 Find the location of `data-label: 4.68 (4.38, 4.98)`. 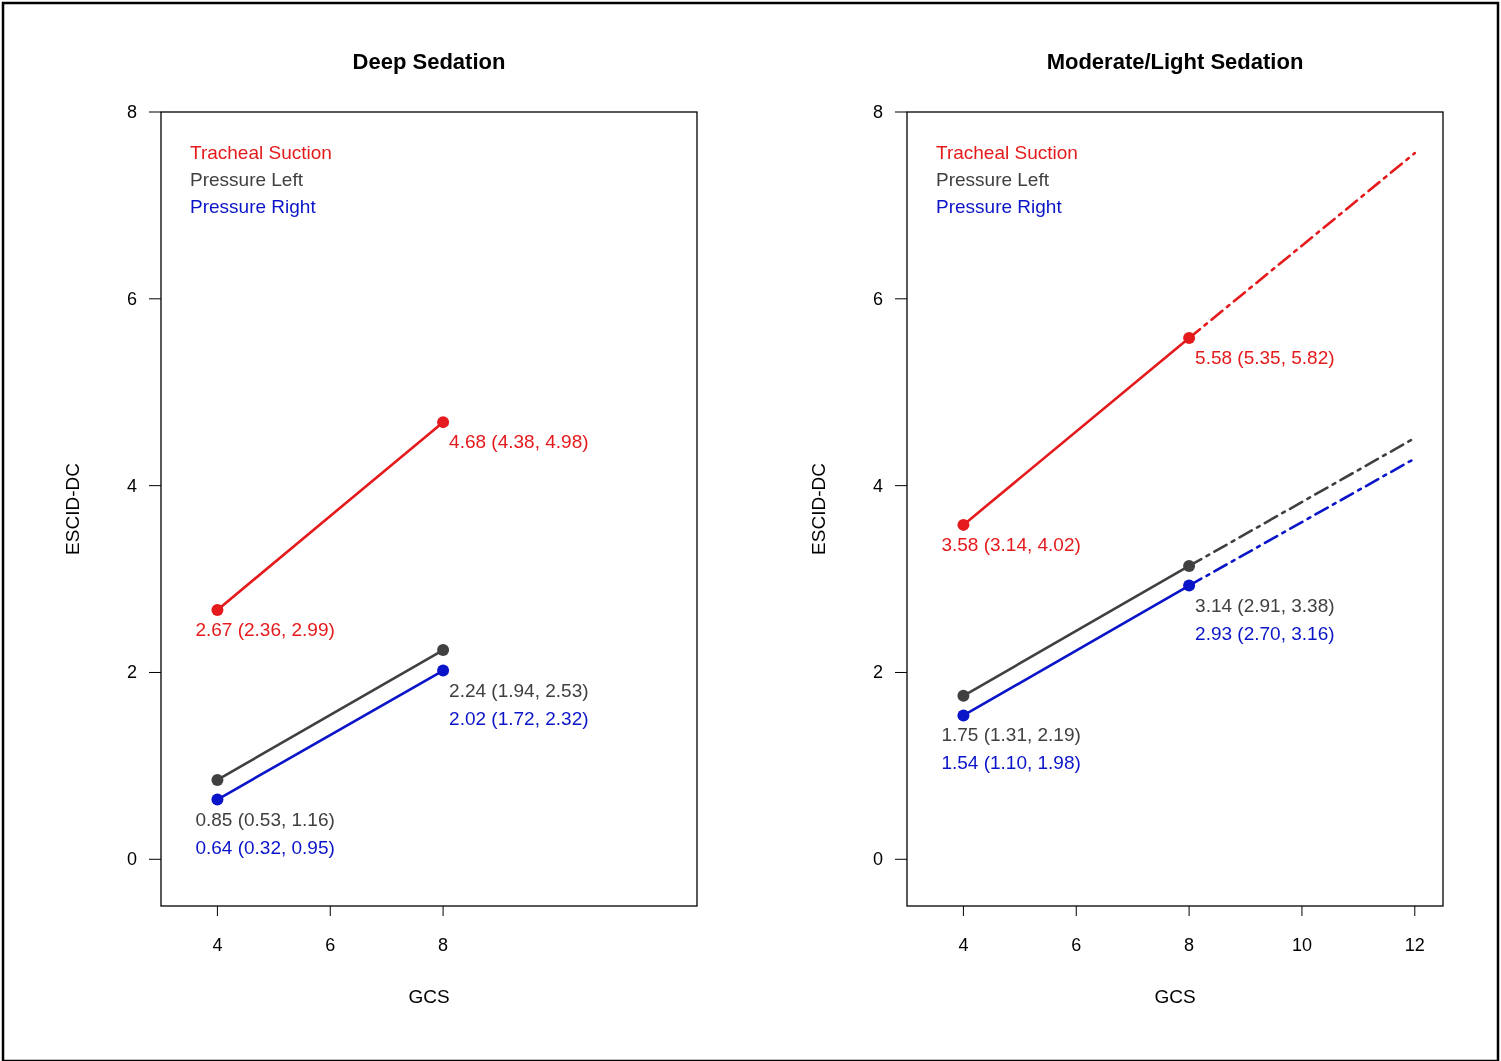

data-label: 4.68 (4.38, 4.98) is located at coordinates (519, 442).